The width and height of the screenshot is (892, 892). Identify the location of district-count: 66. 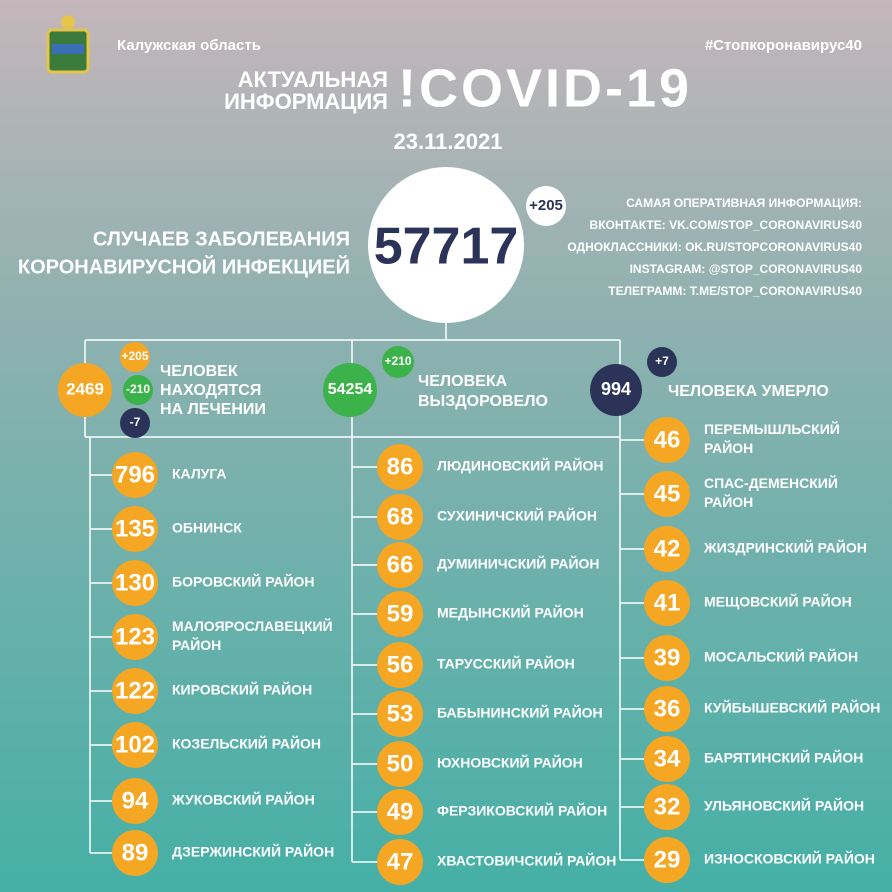
(400, 564).